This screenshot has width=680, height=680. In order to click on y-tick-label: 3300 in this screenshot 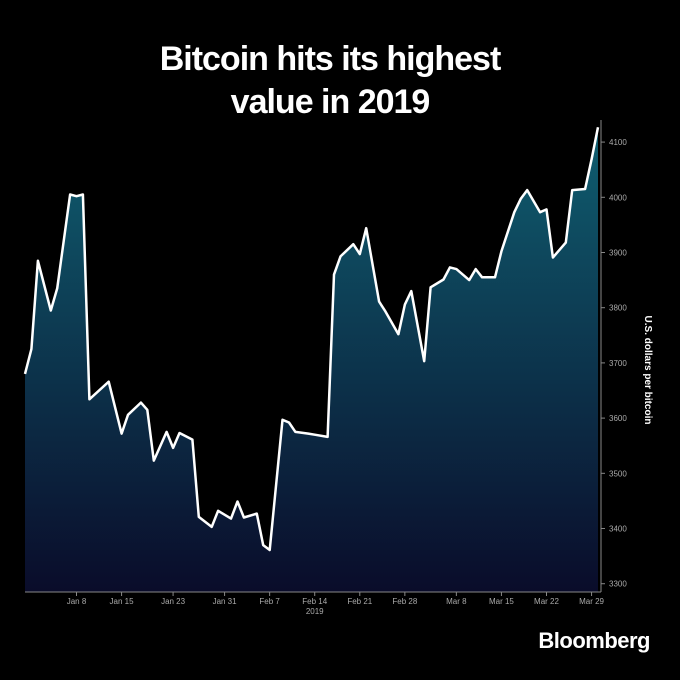, I will do `click(618, 584)`.